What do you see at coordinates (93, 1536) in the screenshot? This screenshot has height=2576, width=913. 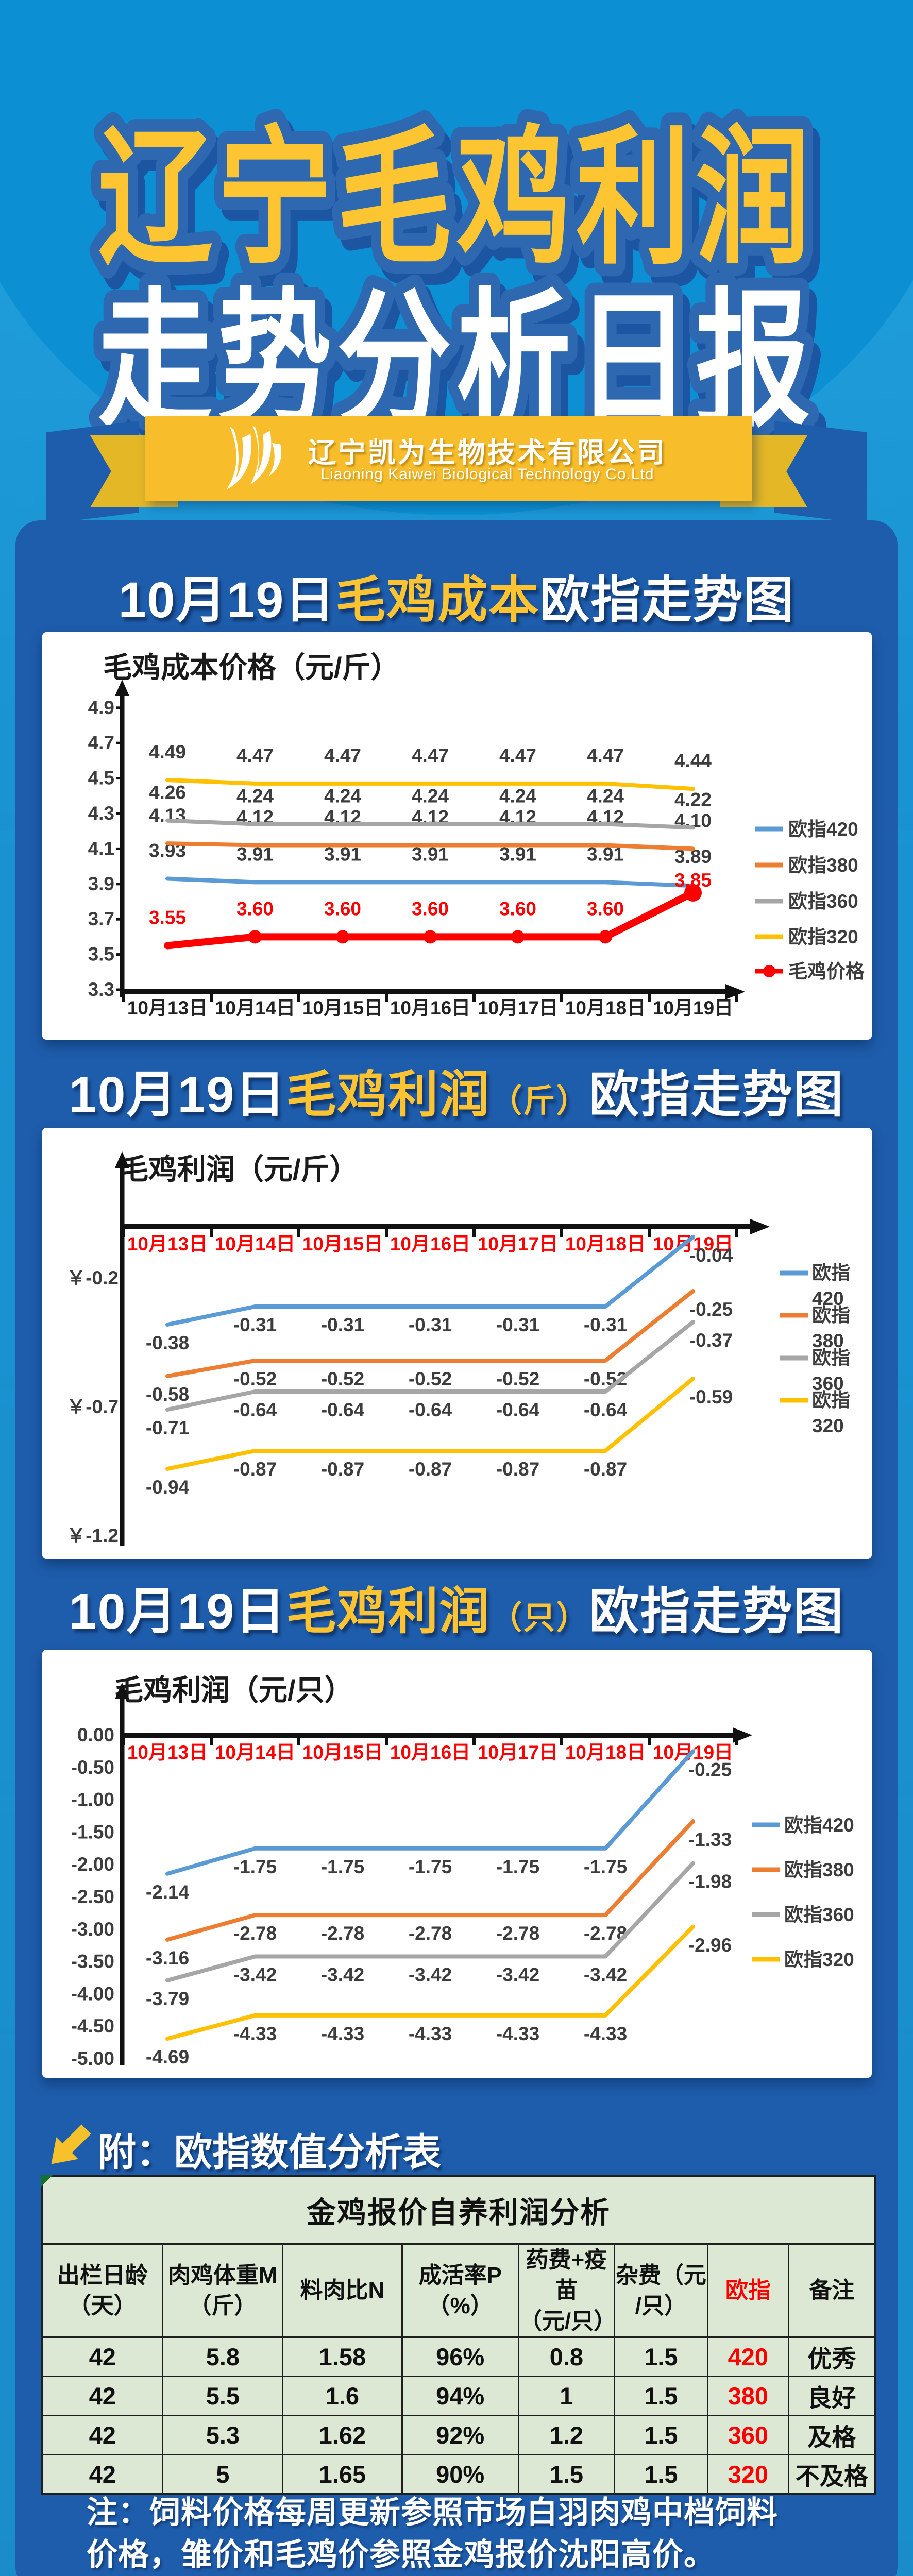 I see `y-tick-label: ￥-1.2` at bounding box center [93, 1536].